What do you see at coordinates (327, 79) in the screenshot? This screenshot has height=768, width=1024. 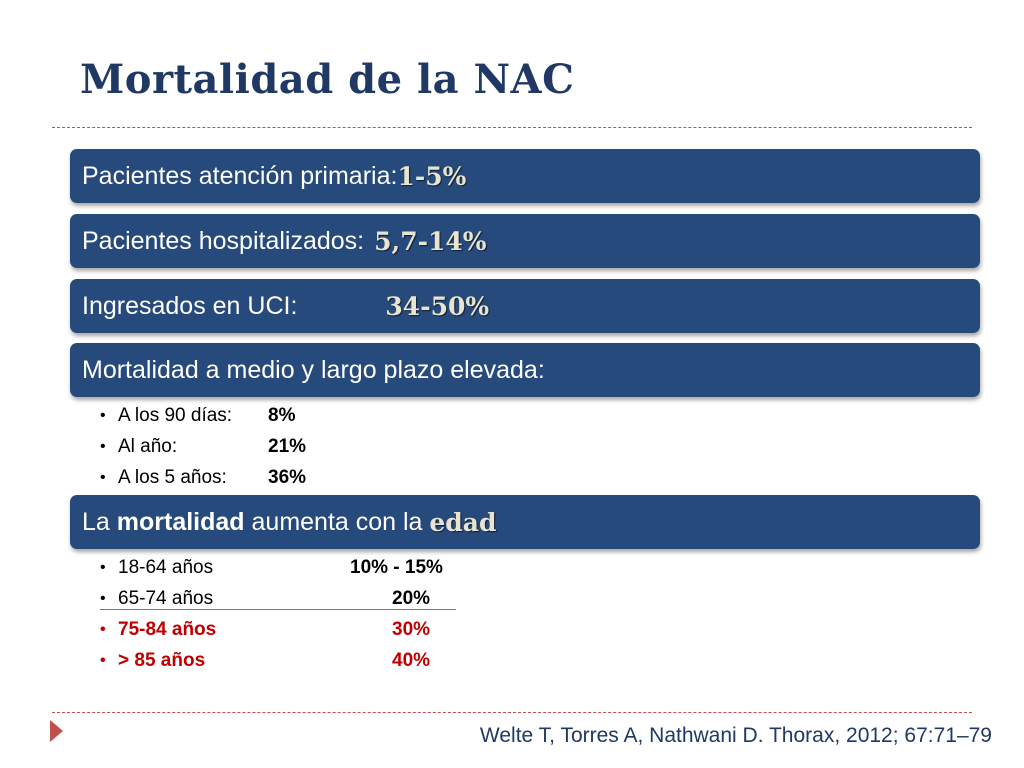 I see `slide-title: Mortalidad de la NAC` at bounding box center [327, 79].